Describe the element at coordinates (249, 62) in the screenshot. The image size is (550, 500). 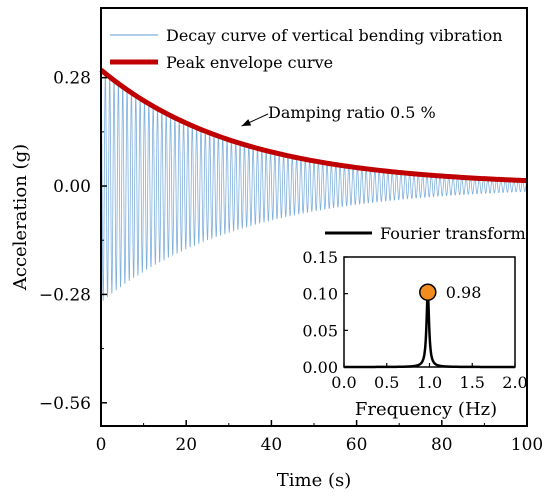
I see `legend-label-envelope: Peak envelope curve` at that location.